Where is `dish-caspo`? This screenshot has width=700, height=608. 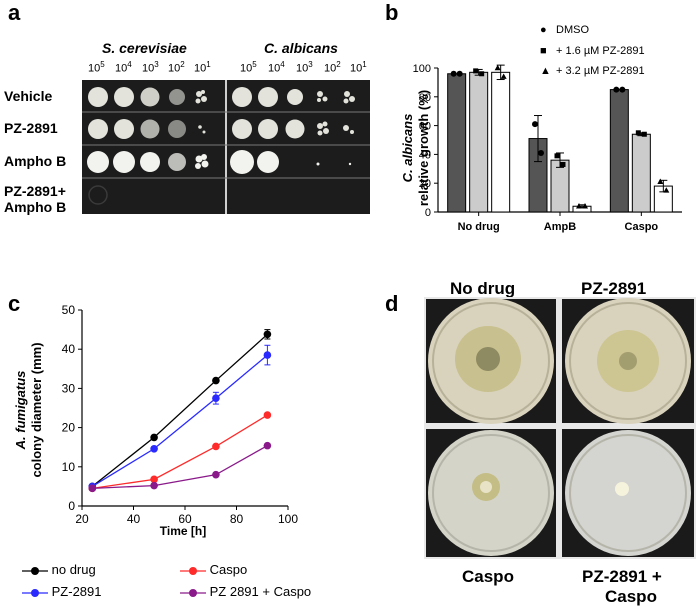
dish-caspo is located at coordinates (491, 493).